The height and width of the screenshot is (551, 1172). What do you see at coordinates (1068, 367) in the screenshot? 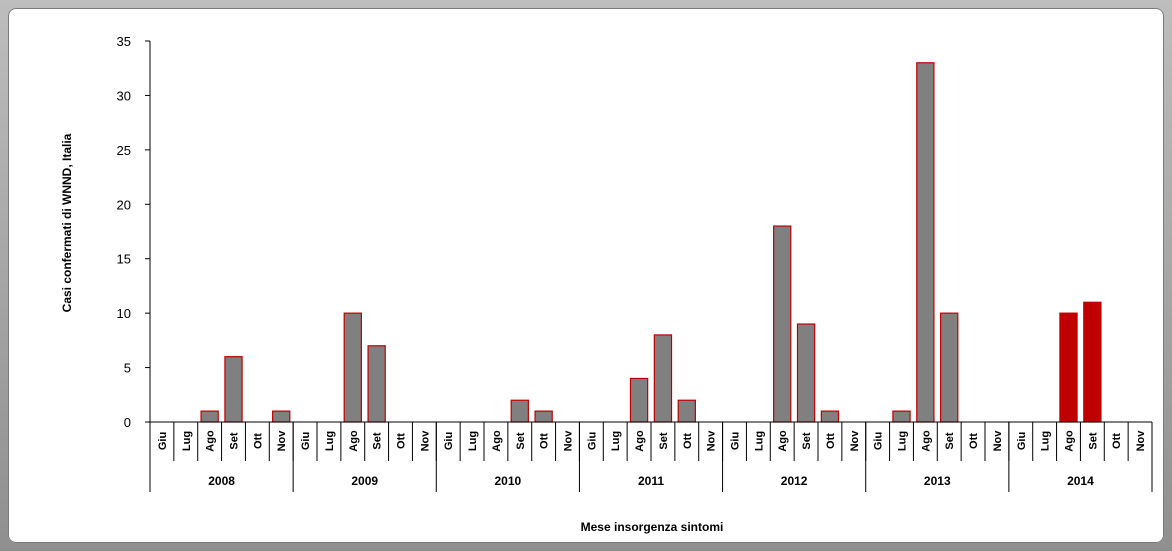
I see `bar-2014-ago` at bounding box center [1068, 367].